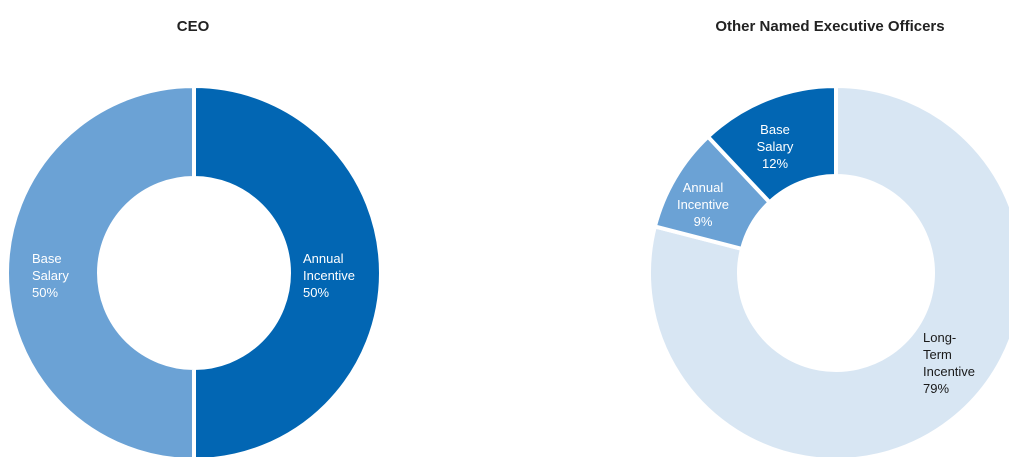 The image size is (1009, 457). What do you see at coordinates (50, 275) in the screenshot?
I see `ceo-label-base-salary: Base Salary 50%` at bounding box center [50, 275].